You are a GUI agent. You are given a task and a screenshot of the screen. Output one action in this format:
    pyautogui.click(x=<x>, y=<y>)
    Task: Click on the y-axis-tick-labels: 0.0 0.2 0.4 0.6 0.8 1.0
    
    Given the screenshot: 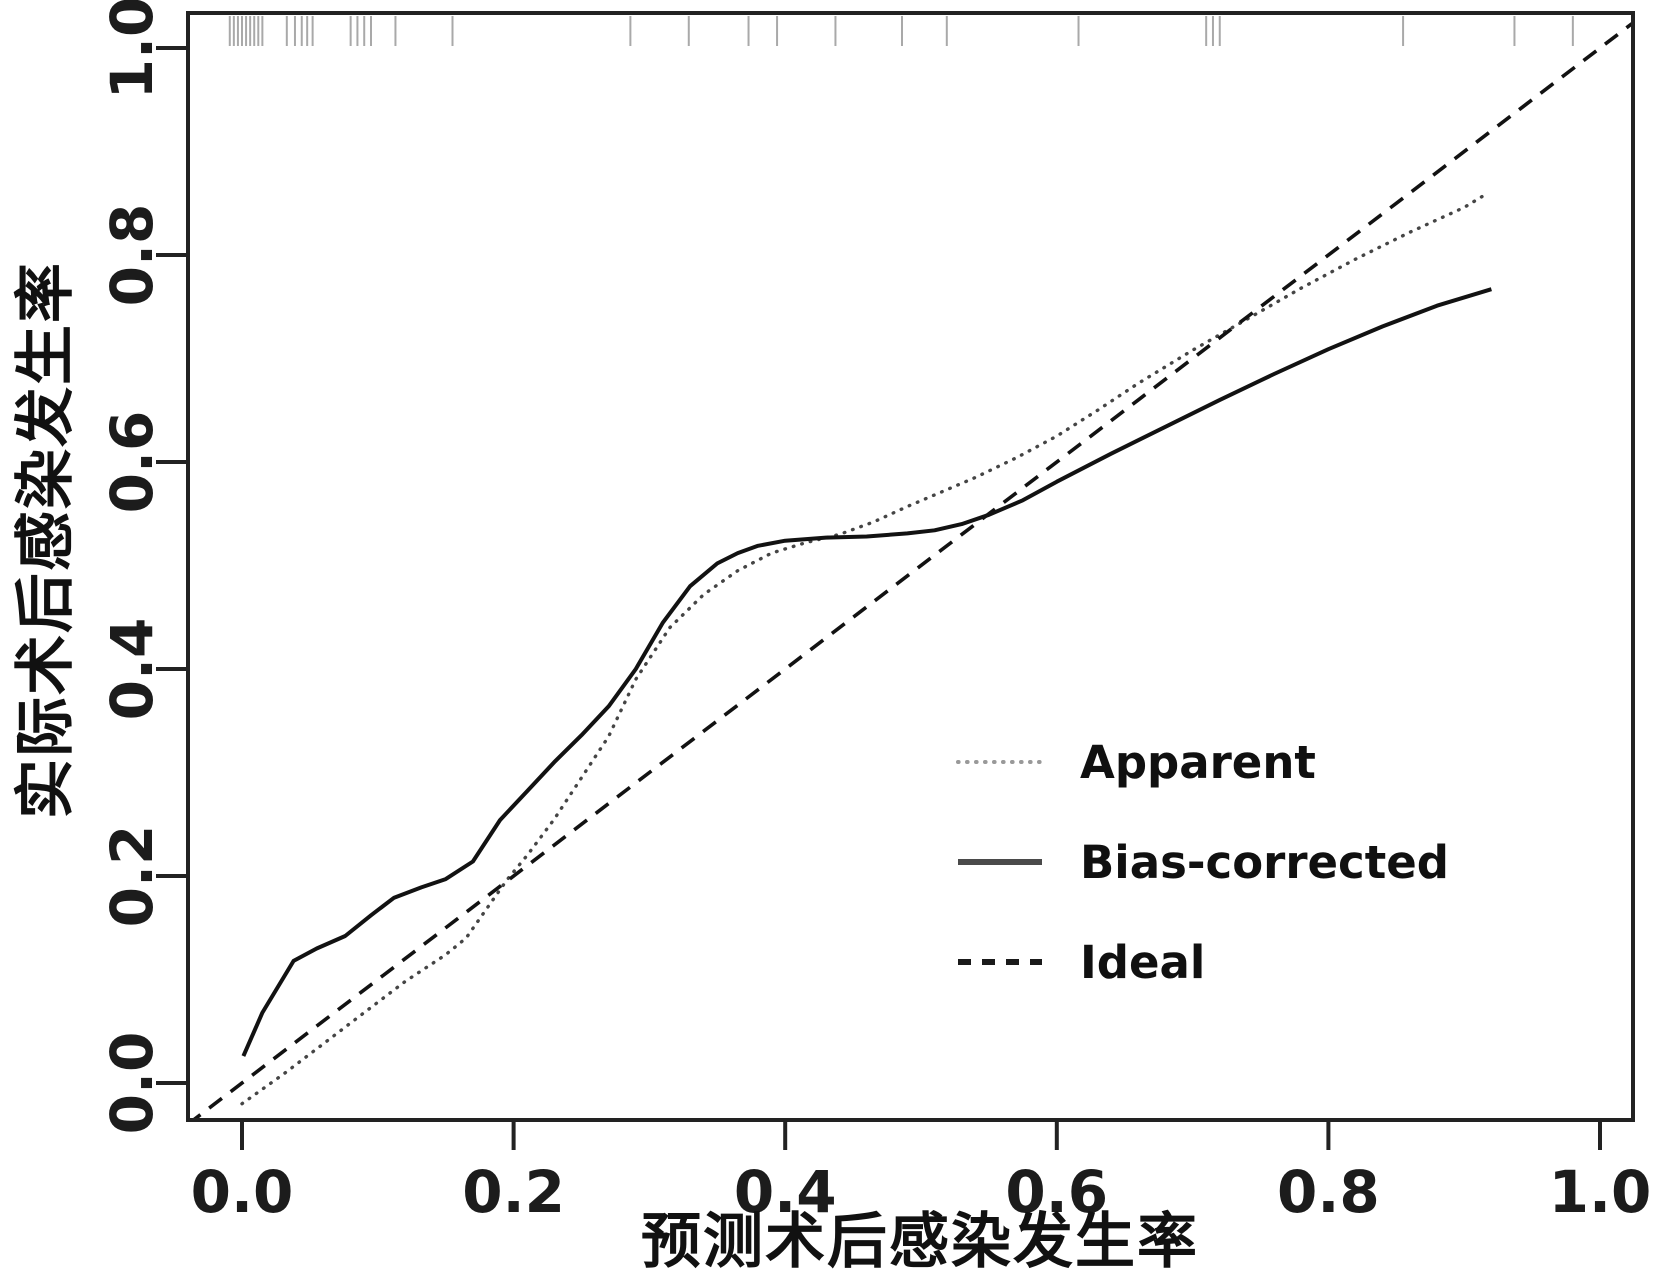 What is the action you would take?
    pyautogui.click(x=132, y=567)
    